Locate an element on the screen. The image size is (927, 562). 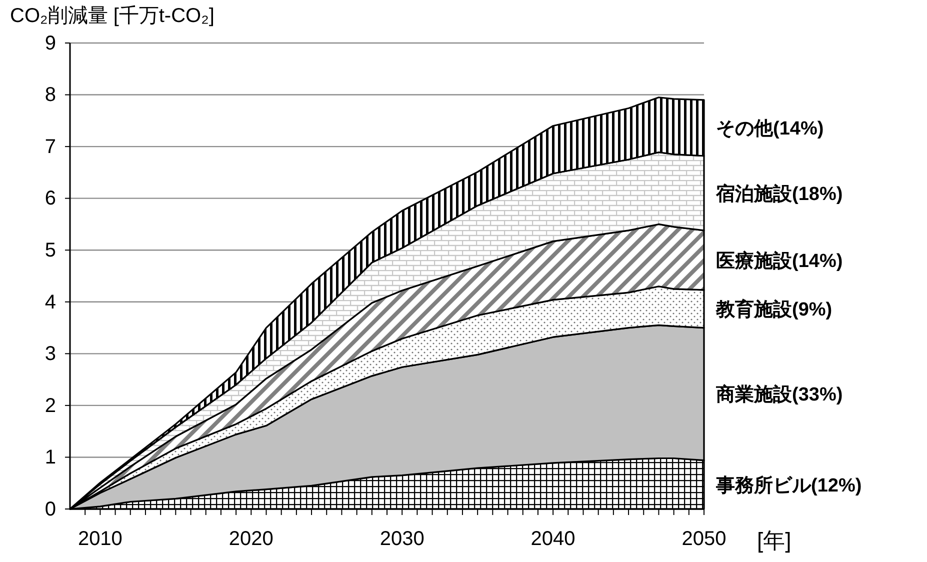
series-label: 医療施設(14%) is located at coordinates (779, 261).